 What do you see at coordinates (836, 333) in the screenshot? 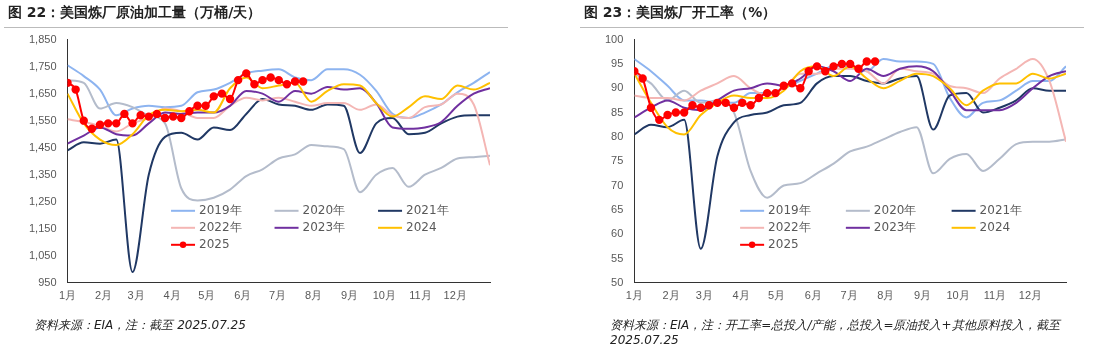
I see `text: 资料来源：EIA，注：开工率=总投入/产能，总投入=原油投入+其他原料投入，截至 2025.07.25` at bounding box center [836, 333].